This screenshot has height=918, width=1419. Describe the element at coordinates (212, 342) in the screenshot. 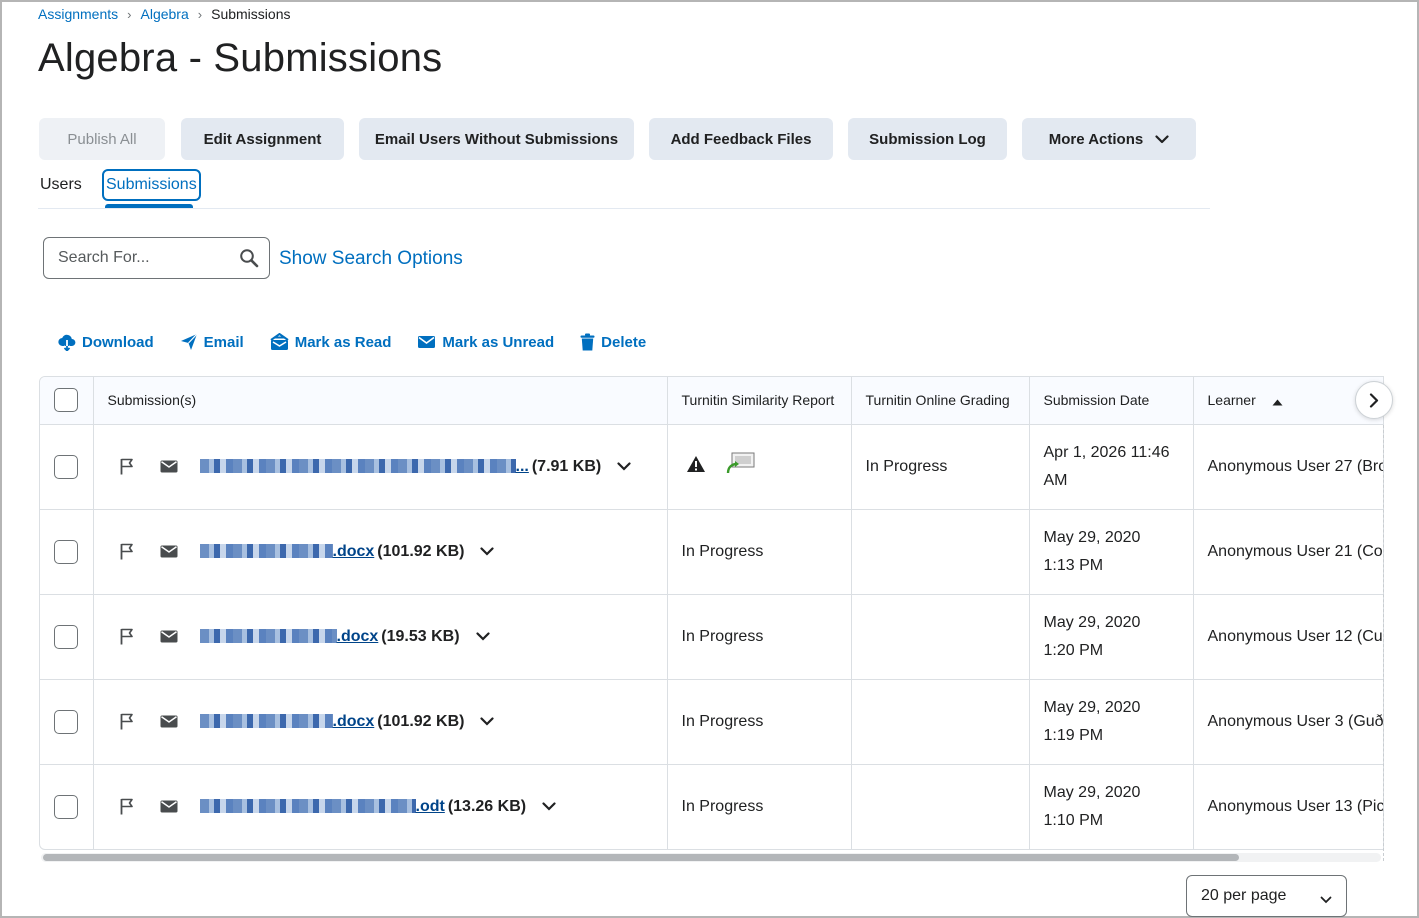

I see `email-action: Email` at that location.